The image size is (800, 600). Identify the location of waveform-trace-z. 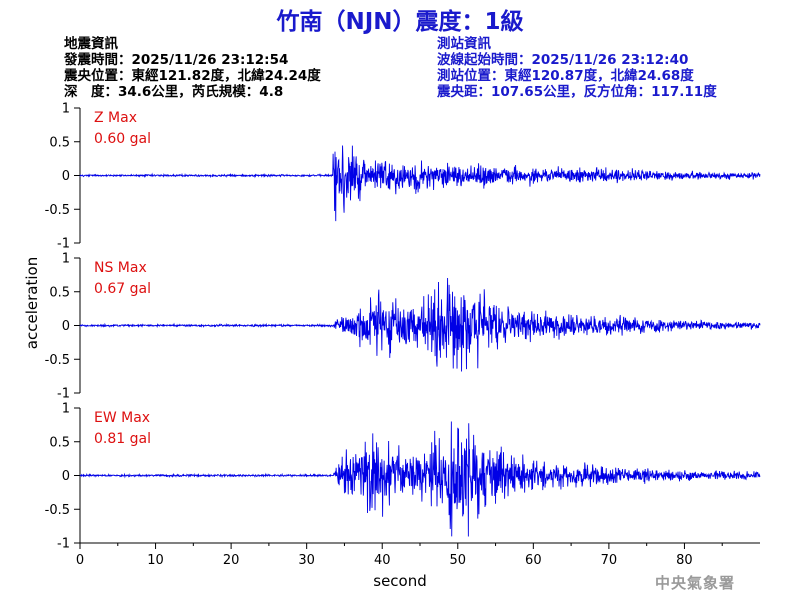
(420, 183).